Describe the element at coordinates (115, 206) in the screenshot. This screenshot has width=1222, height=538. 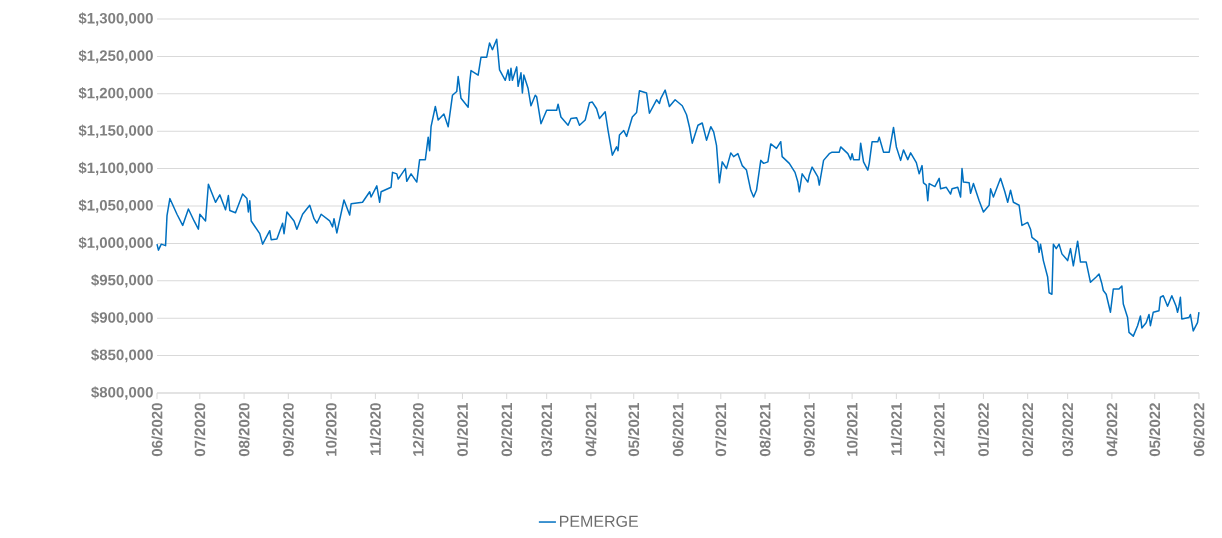
I see `y-tick-label: $1,050,000` at that location.